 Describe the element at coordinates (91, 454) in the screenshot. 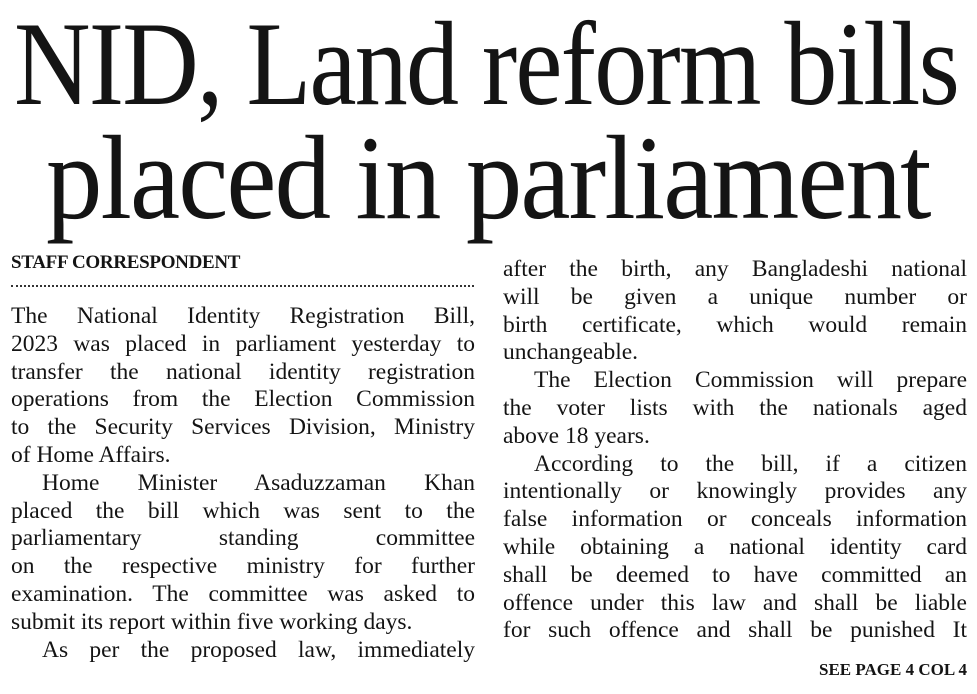

I see `text-line: of Home Affairs.` at that location.